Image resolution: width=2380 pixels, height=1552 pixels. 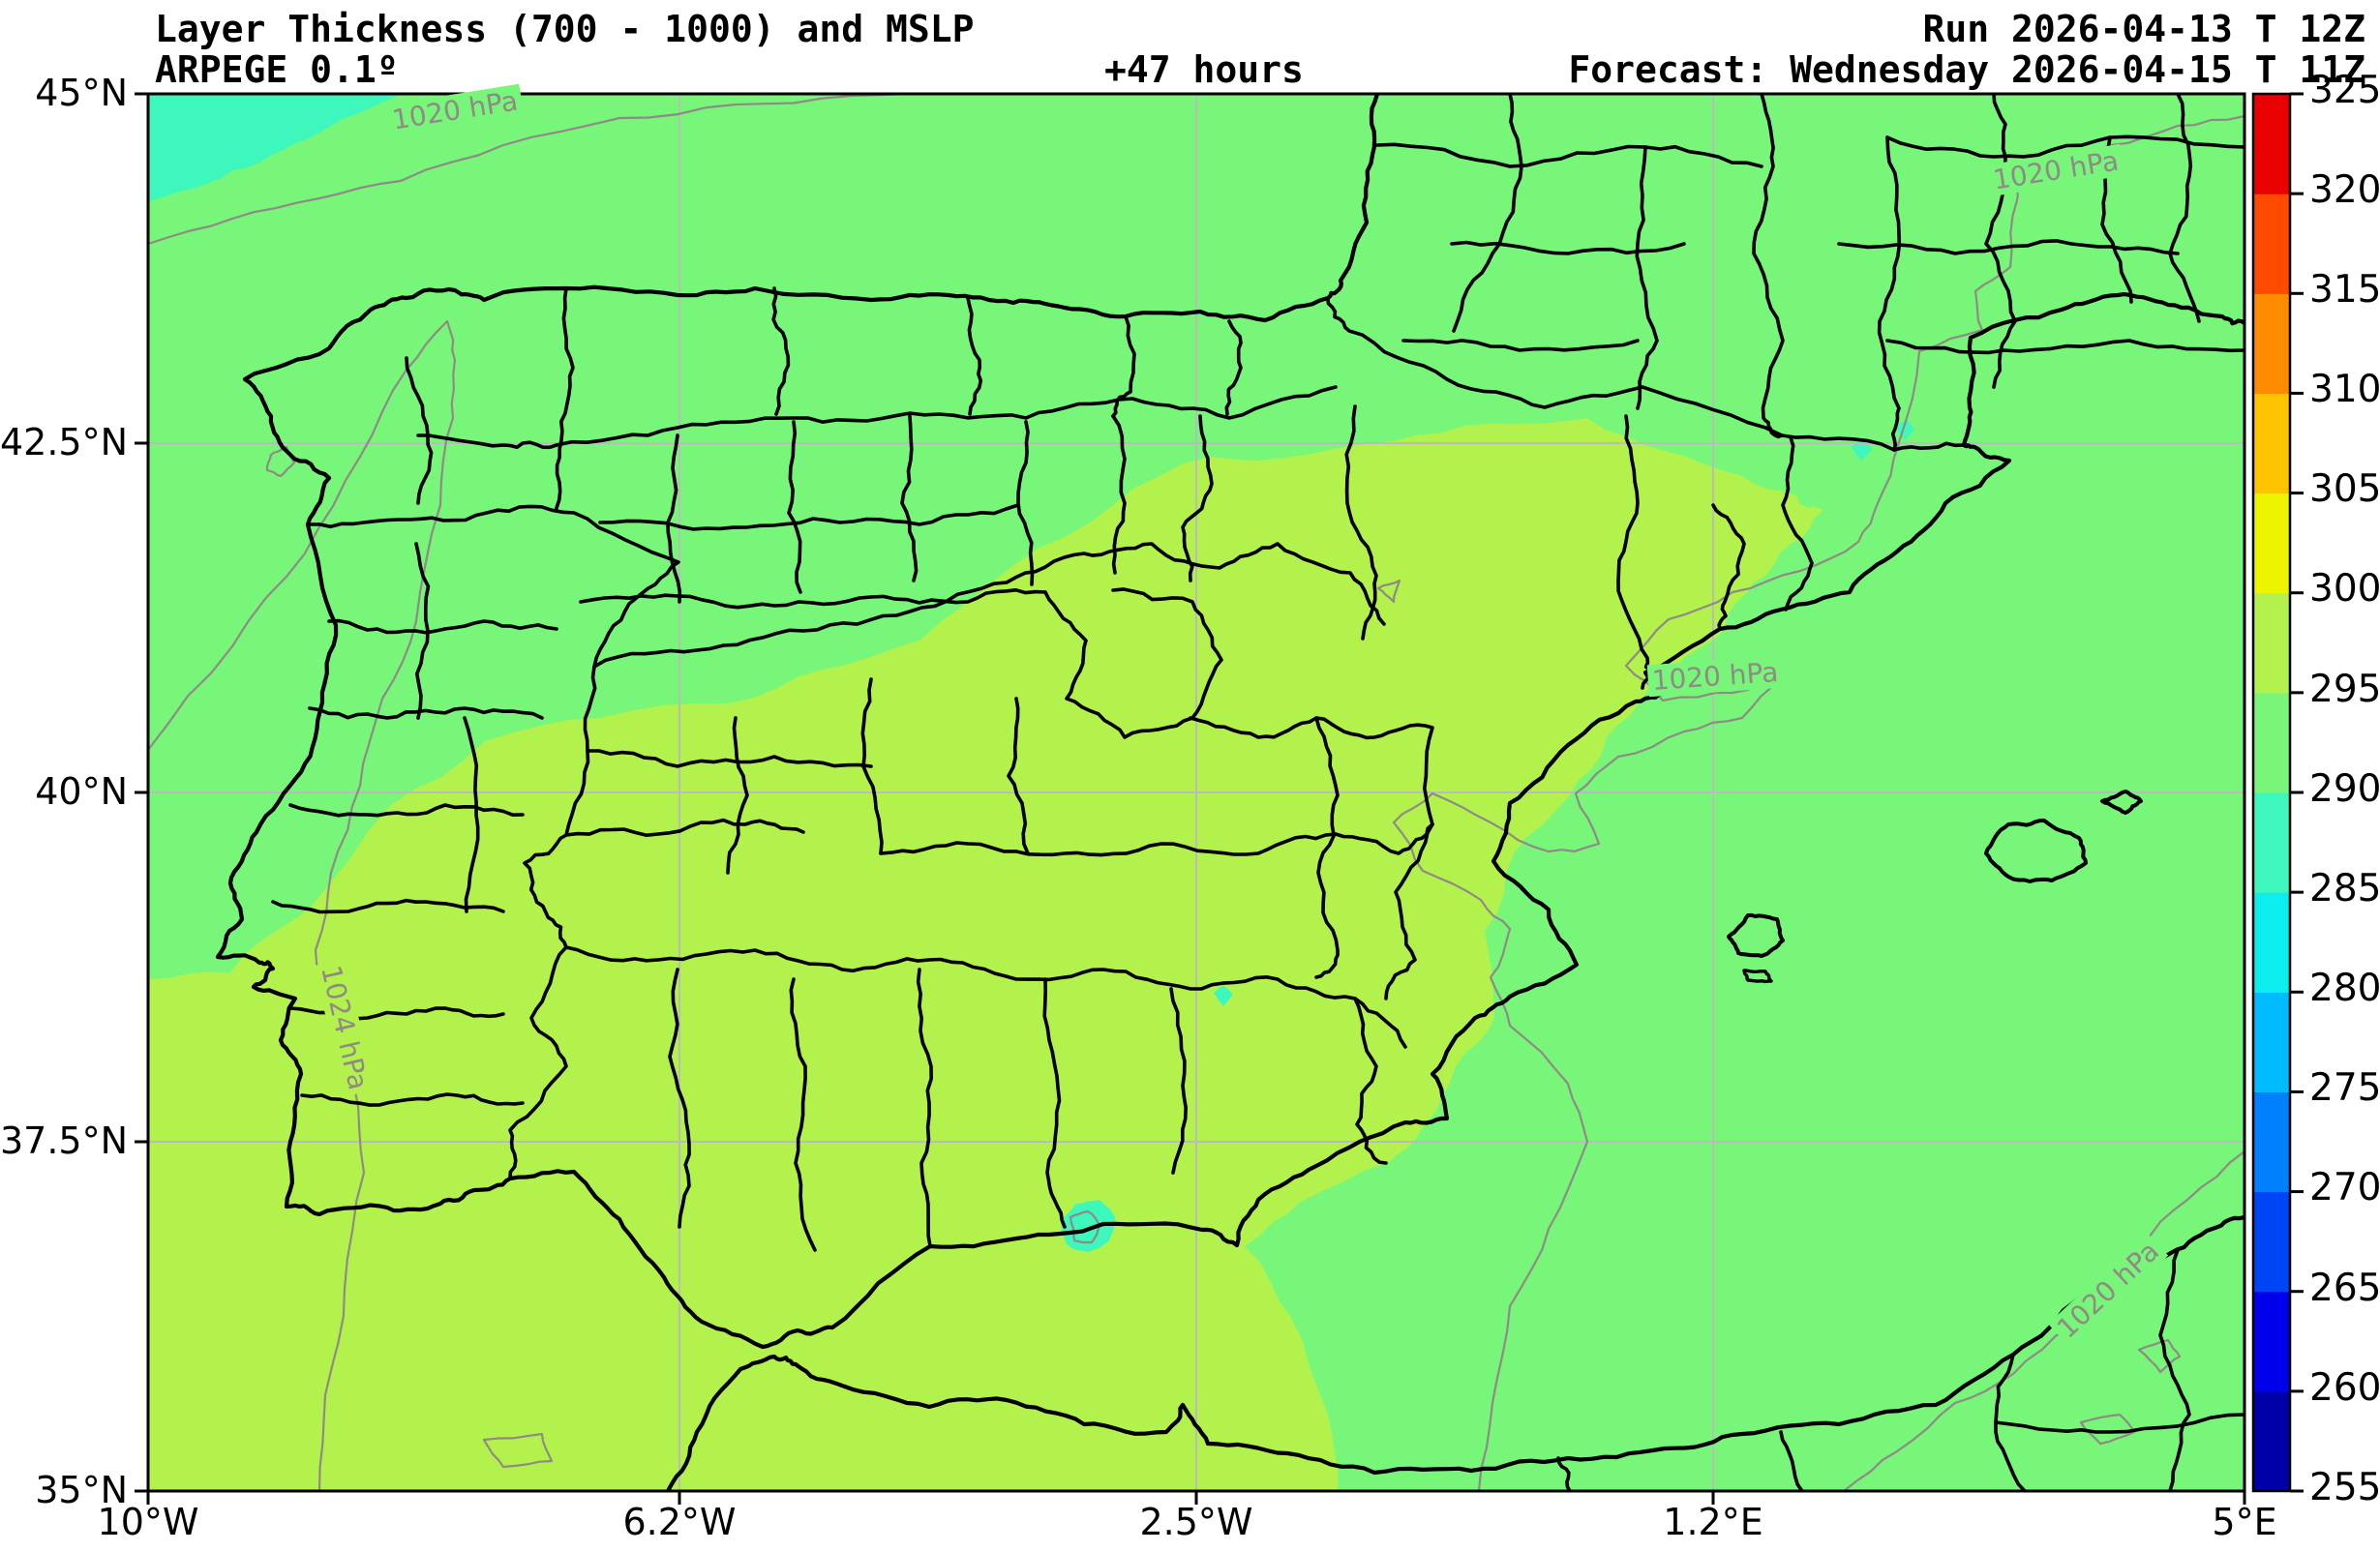 I want to click on y-tick-35n: 35°N, so click(x=81, y=1490).